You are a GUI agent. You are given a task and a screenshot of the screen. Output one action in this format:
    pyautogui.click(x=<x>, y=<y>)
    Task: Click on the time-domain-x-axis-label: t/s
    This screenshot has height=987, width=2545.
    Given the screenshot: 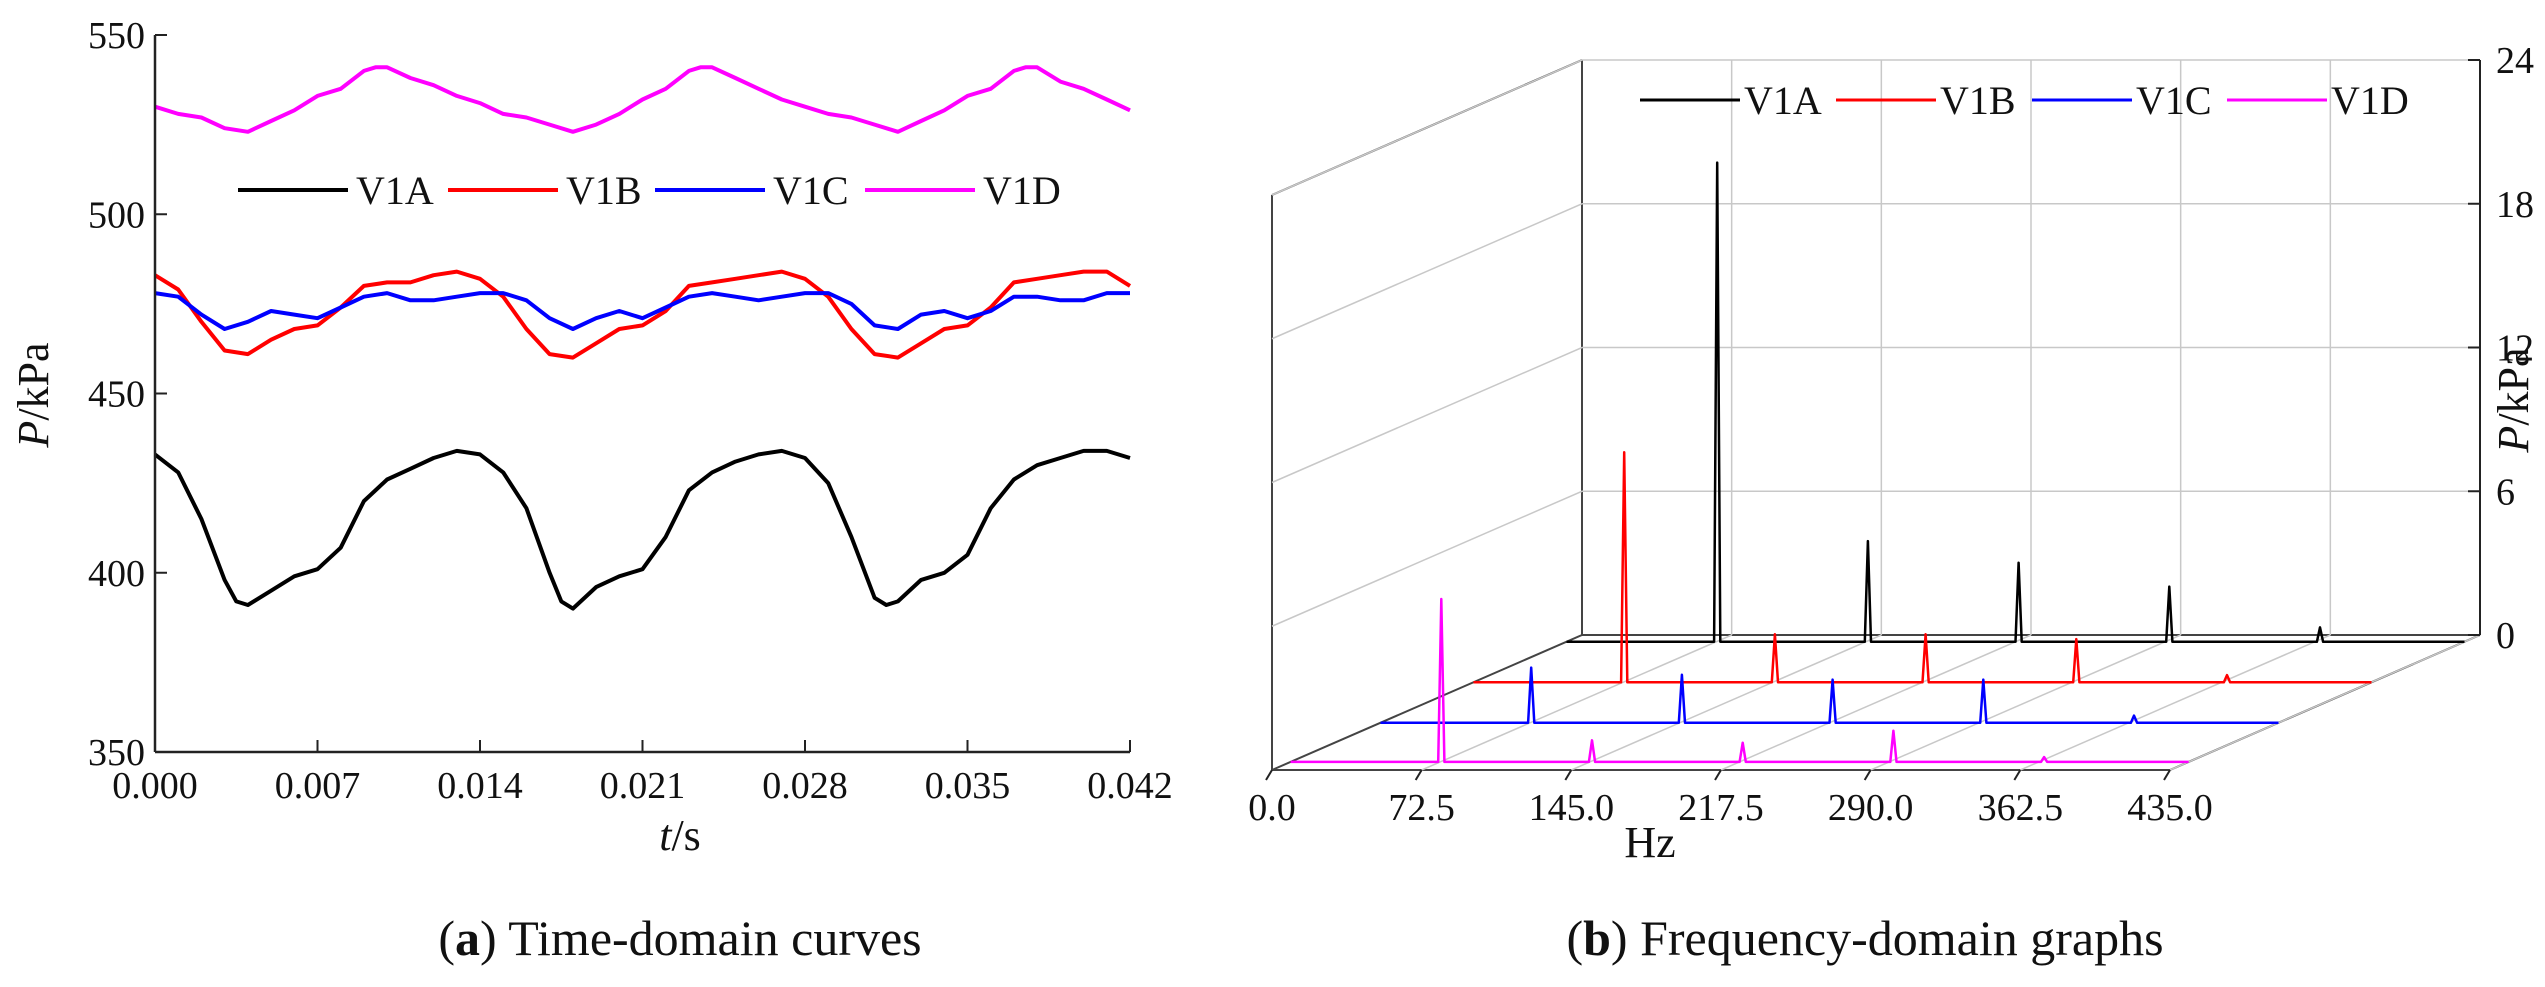 What is the action you would take?
    pyautogui.click(x=680, y=835)
    